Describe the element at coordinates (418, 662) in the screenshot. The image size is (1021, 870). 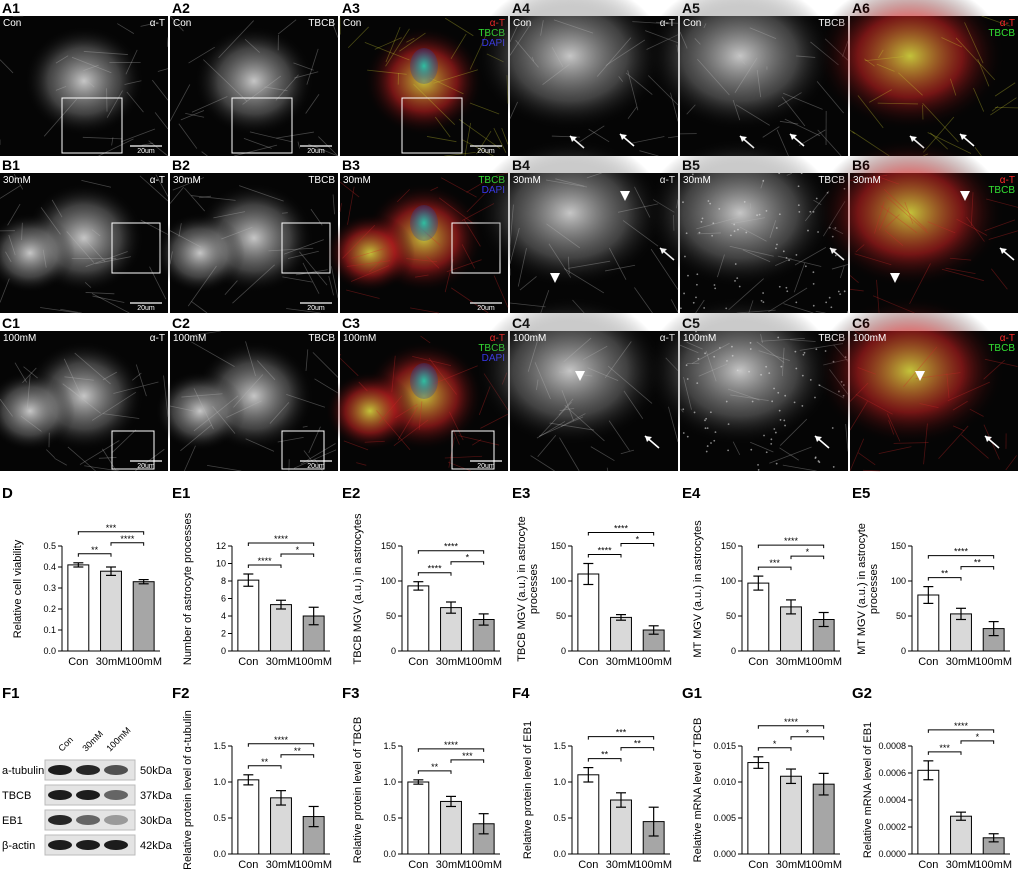
I see `x-tick-label: Con` at that location.